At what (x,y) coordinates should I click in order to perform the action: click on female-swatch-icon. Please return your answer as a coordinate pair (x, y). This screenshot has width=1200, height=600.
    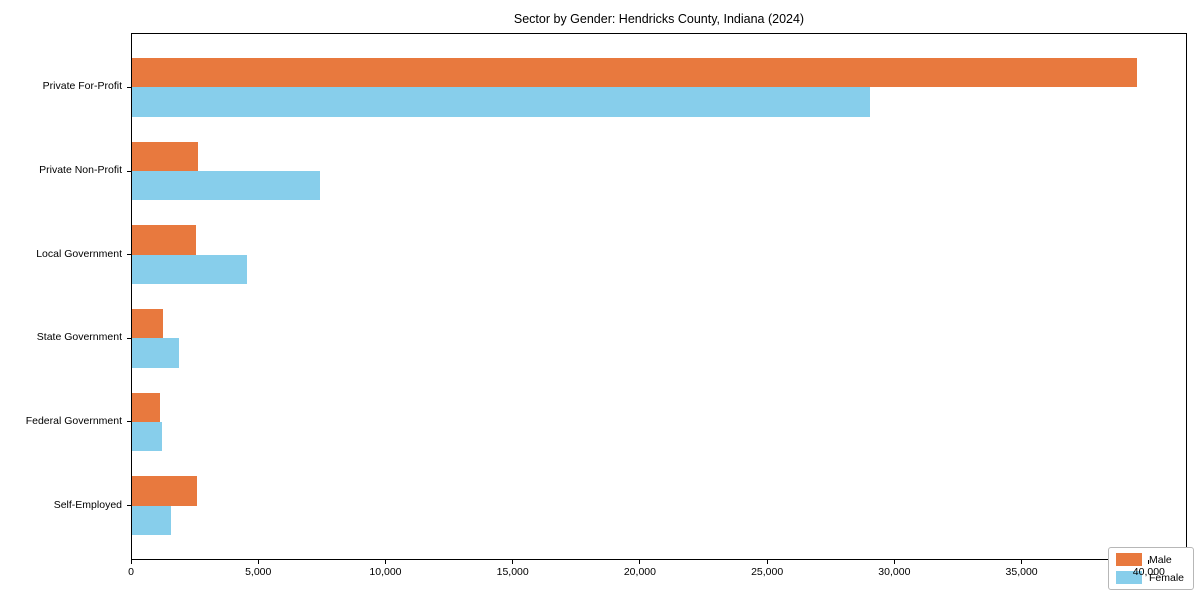
    Looking at the image, I should click on (1128, 577).